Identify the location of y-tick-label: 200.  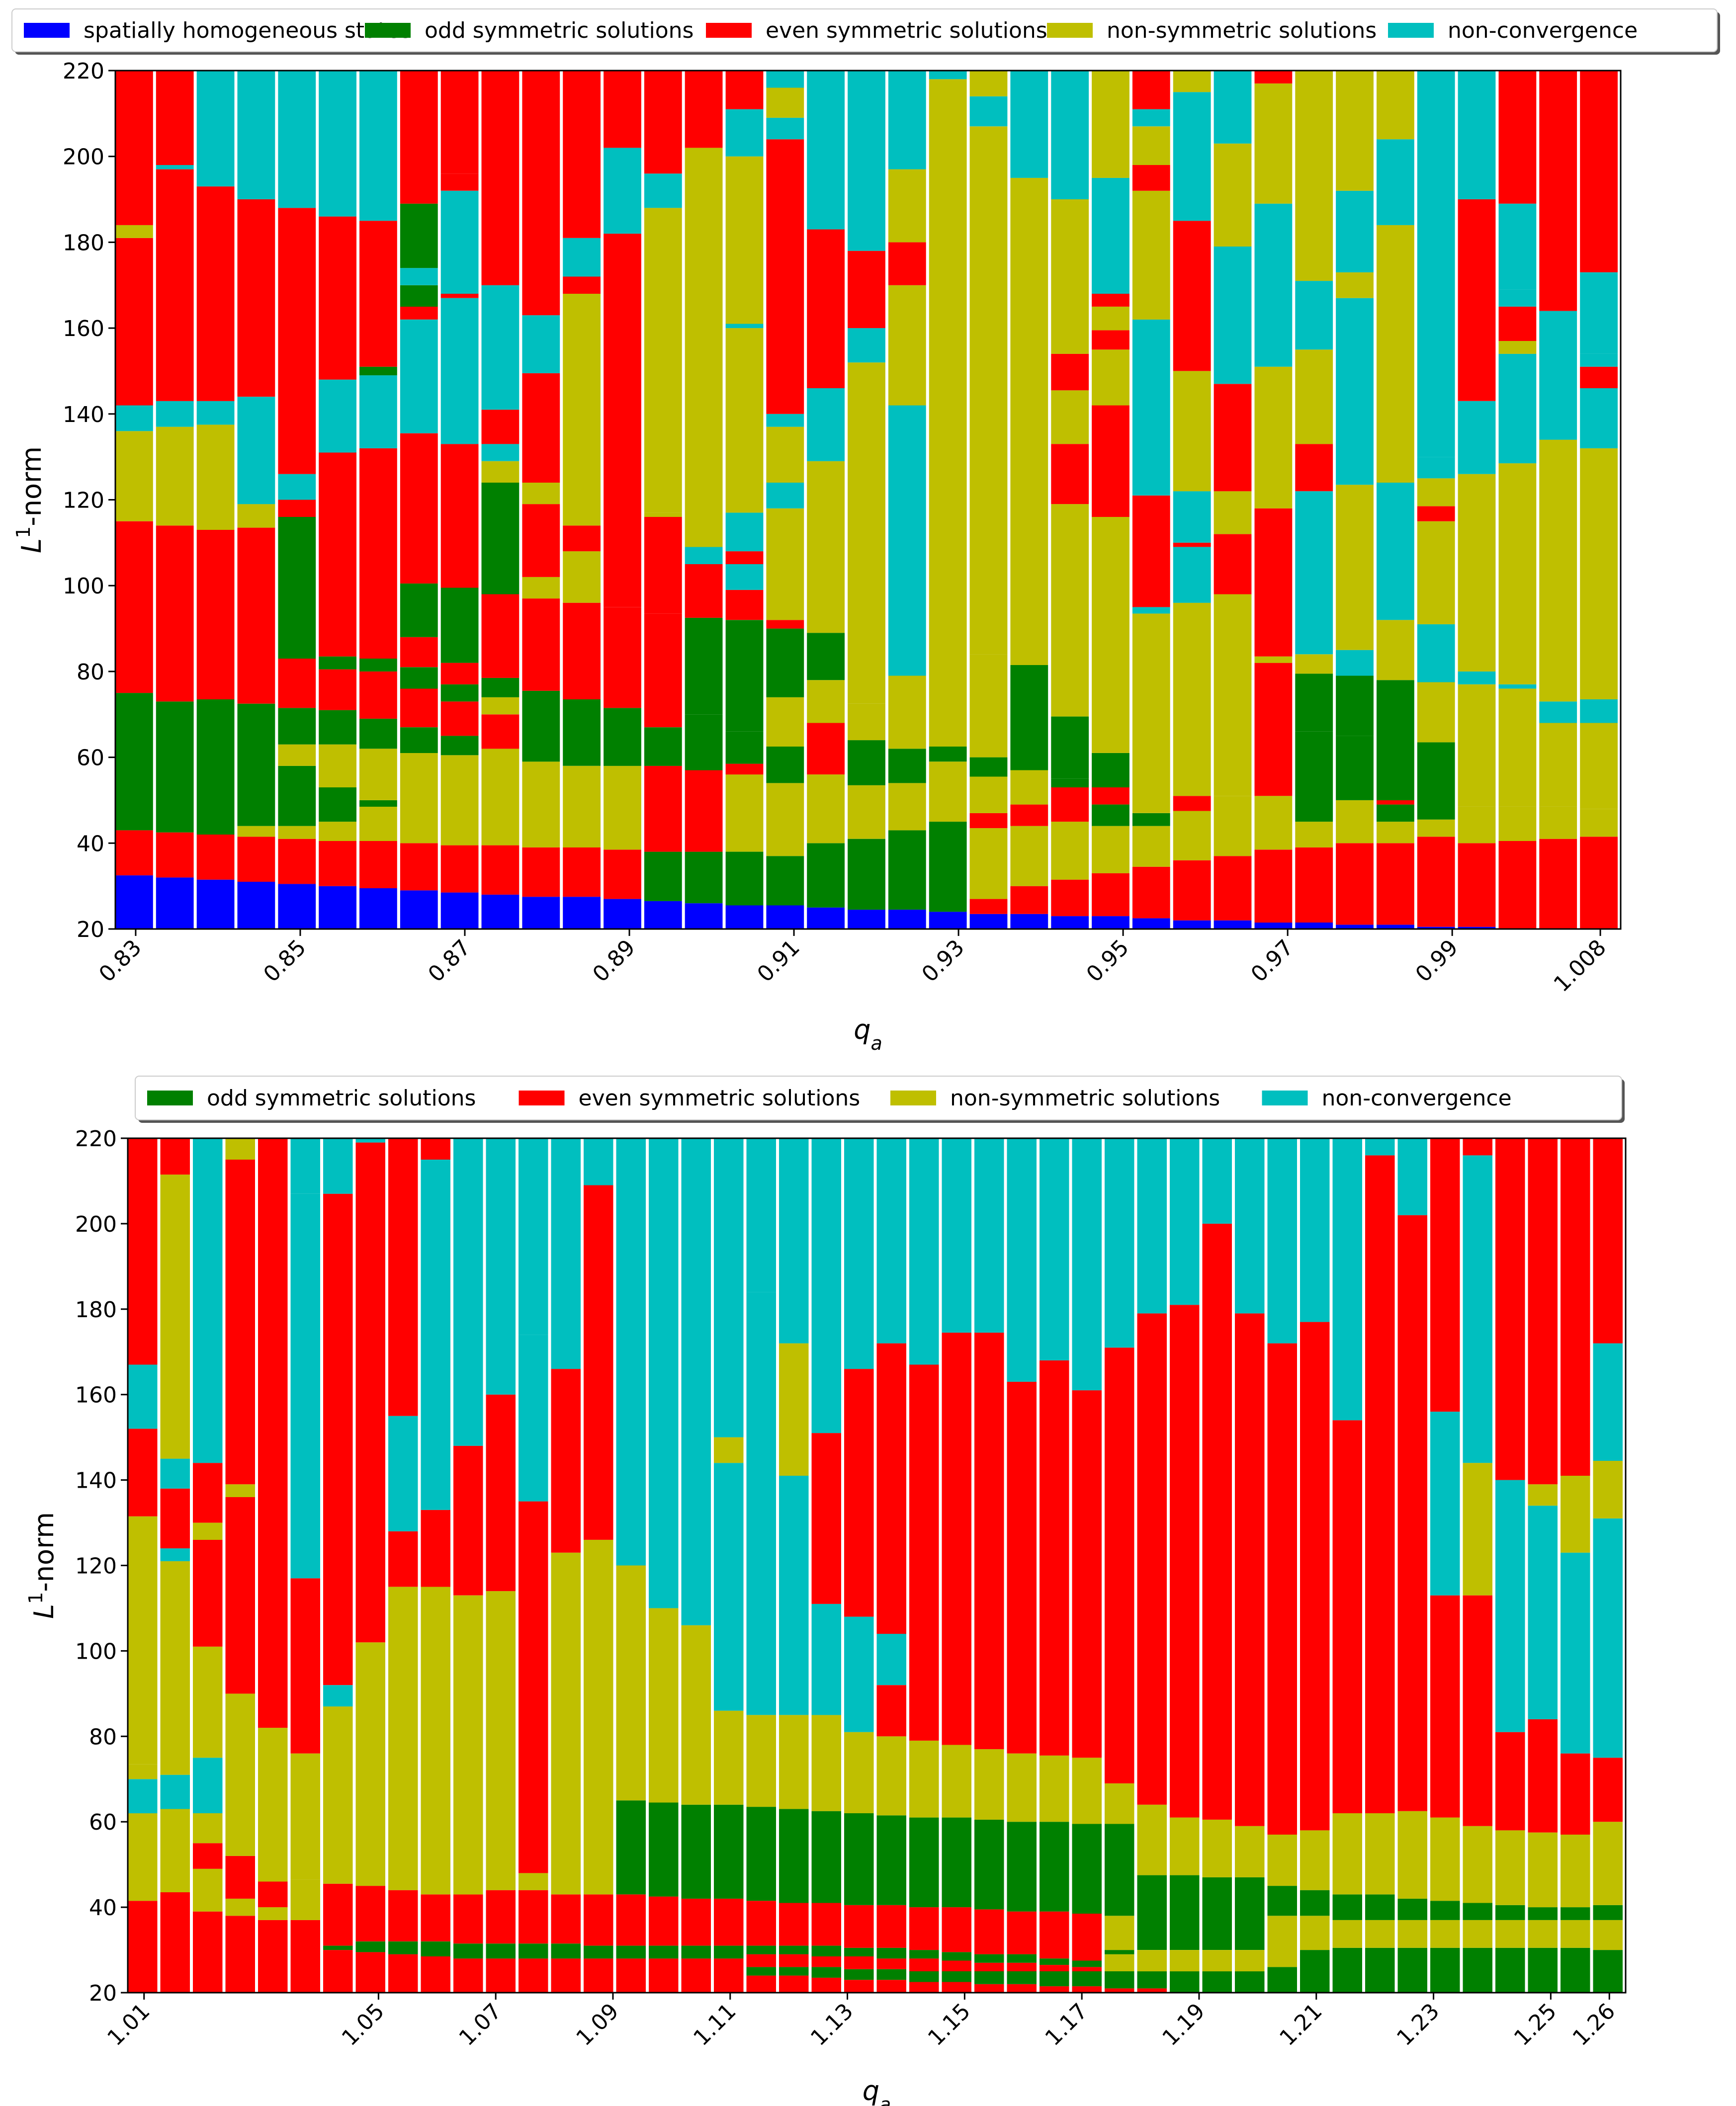
(96, 1225).